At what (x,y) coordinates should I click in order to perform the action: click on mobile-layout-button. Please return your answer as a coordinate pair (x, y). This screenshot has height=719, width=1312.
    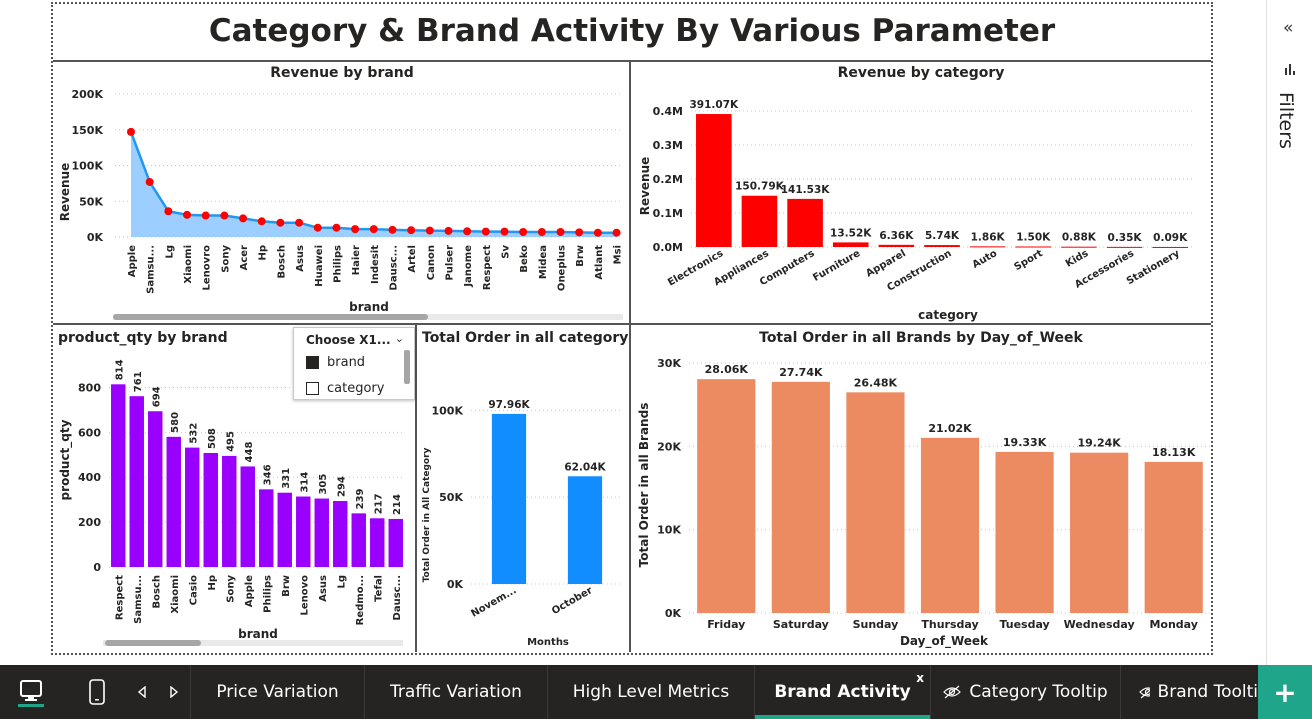
    Looking at the image, I should click on (97, 692).